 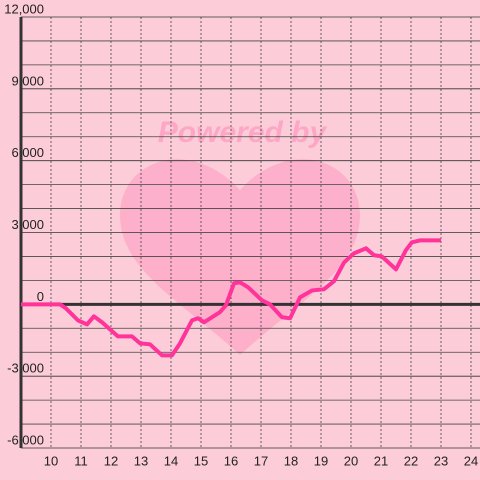 What do you see at coordinates (141, 460) in the screenshot?
I see `x-tick-label: 13` at bounding box center [141, 460].